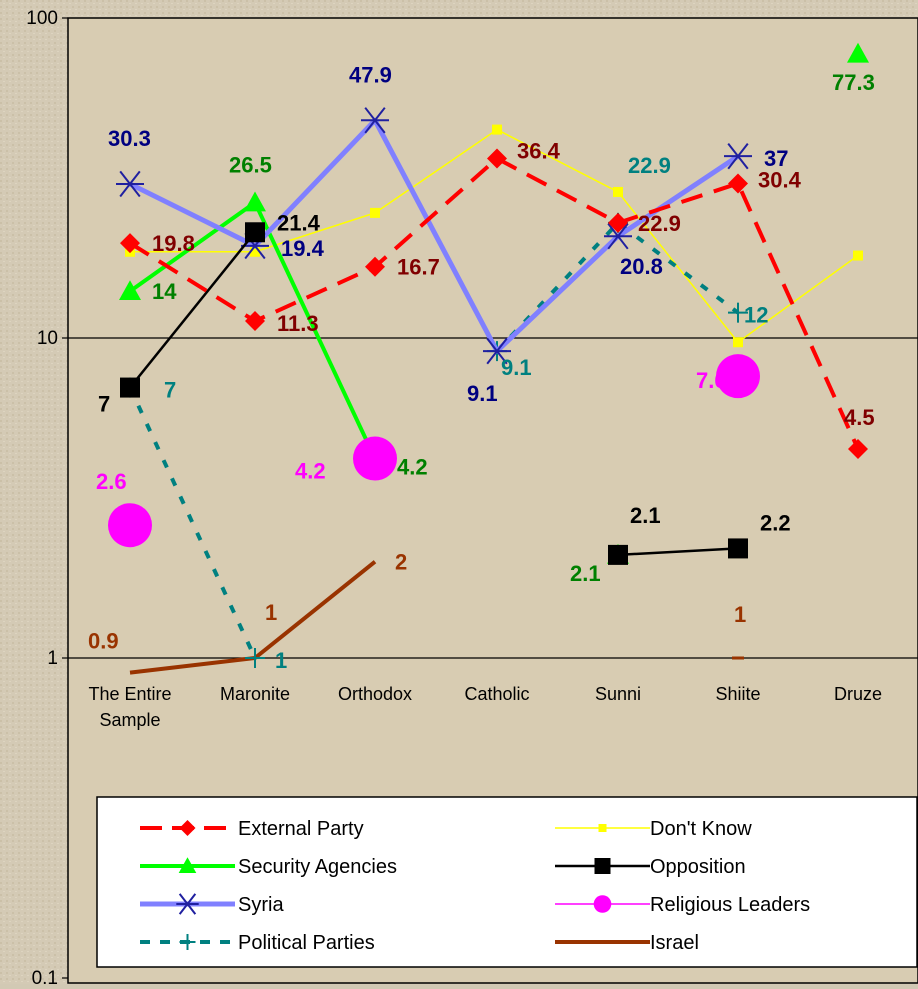  Describe the element at coordinates (853, 82) in the screenshot. I see `data-label: 77.3` at that location.